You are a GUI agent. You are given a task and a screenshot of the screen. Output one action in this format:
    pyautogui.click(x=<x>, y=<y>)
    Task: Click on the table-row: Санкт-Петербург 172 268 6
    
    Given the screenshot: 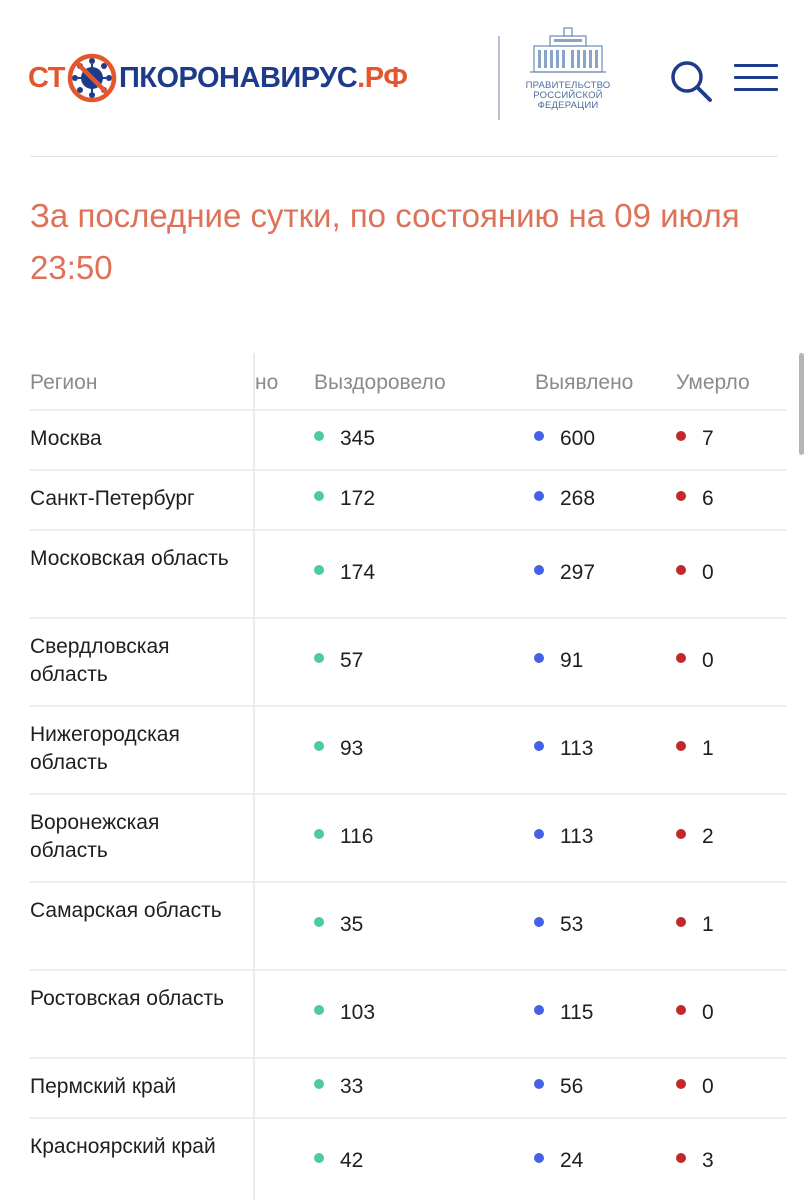 What is the action you would take?
    pyautogui.click(x=403, y=499)
    